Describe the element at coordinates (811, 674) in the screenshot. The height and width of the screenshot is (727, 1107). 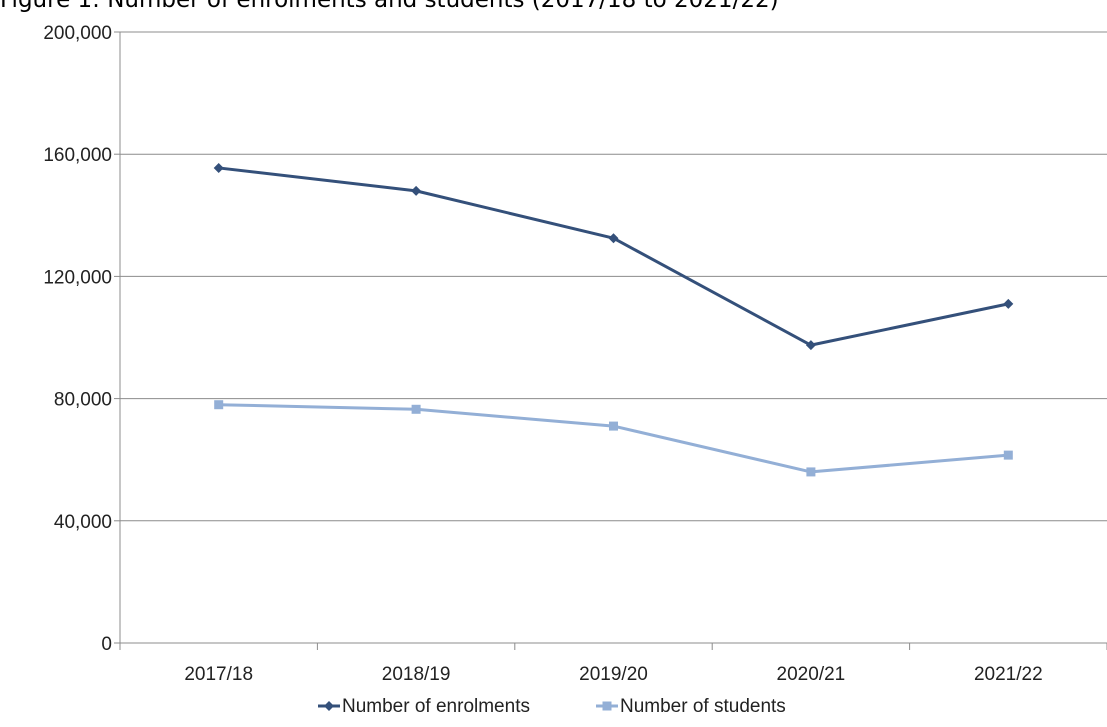
I see `x-tick-label: 2020/21` at that location.